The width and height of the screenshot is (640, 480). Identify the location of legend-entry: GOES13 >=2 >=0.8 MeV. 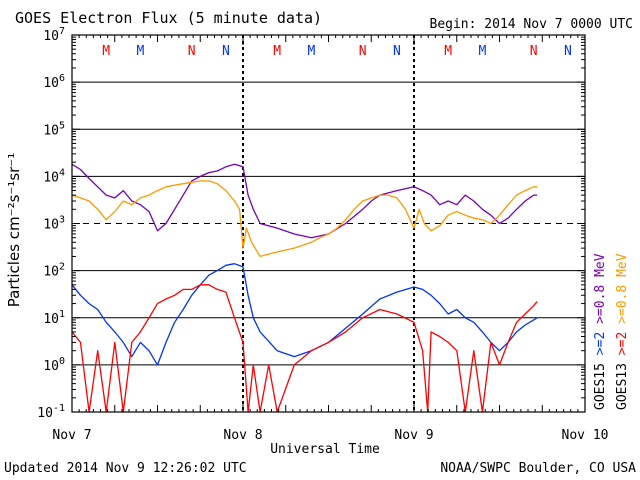
(622, 331).